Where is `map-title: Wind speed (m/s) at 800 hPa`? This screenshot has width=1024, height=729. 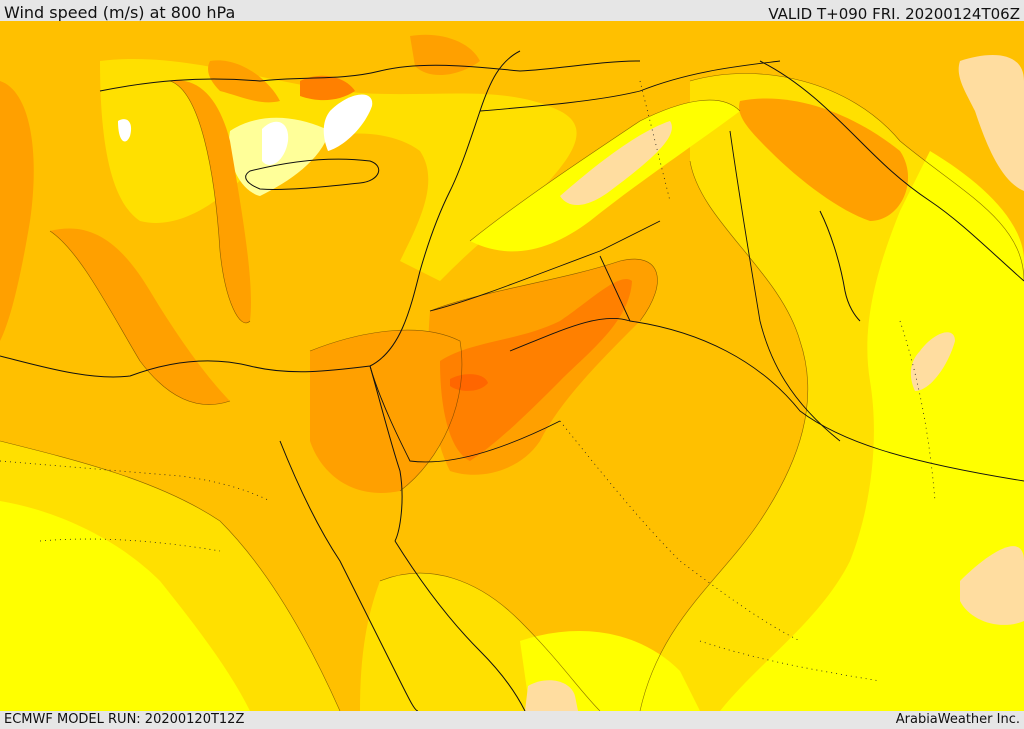
map-title: Wind speed (m/s) at 800 hPa is located at coordinates (120, 12).